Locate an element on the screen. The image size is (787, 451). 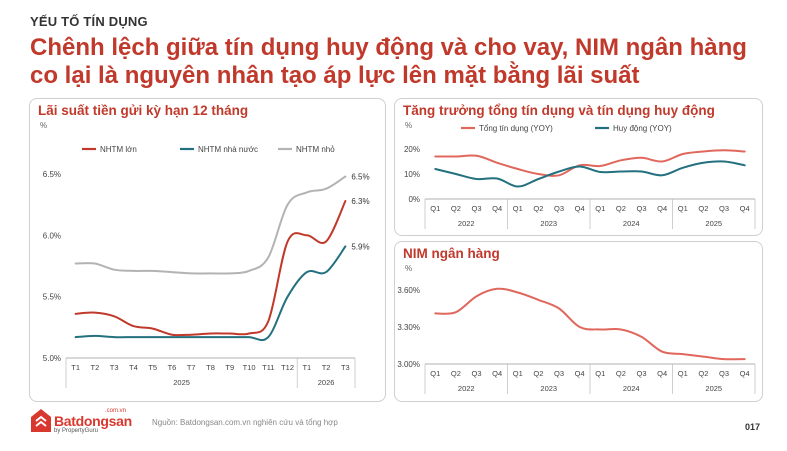
end-value-label: 6.5% is located at coordinates (360, 176).